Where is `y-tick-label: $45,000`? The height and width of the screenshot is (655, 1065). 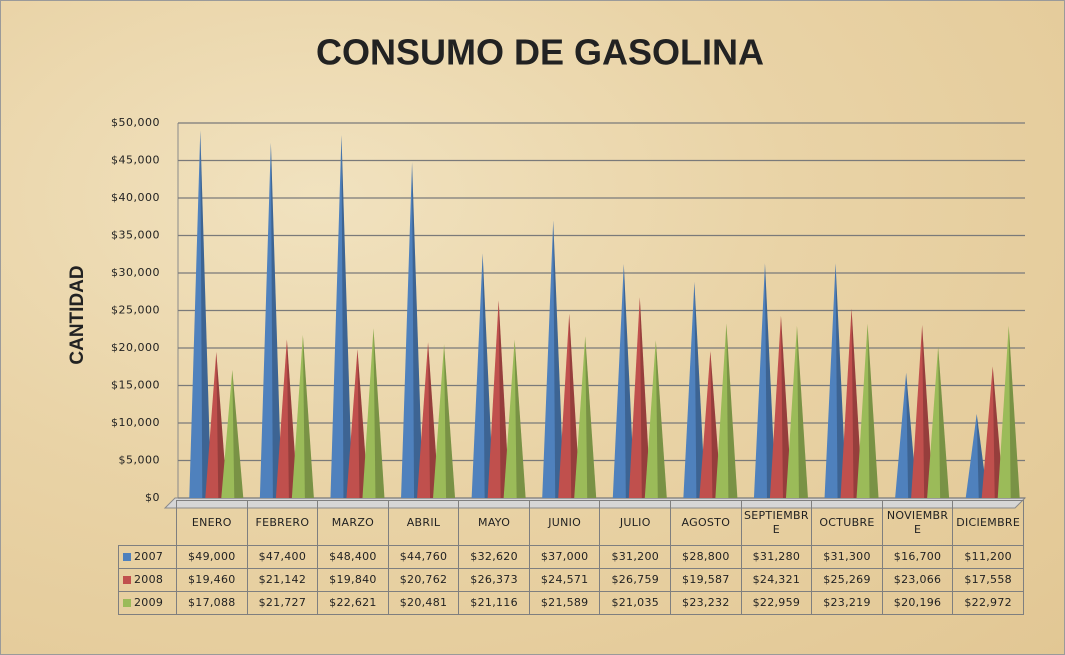 y-tick-label: $45,000 is located at coordinates (135, 160).